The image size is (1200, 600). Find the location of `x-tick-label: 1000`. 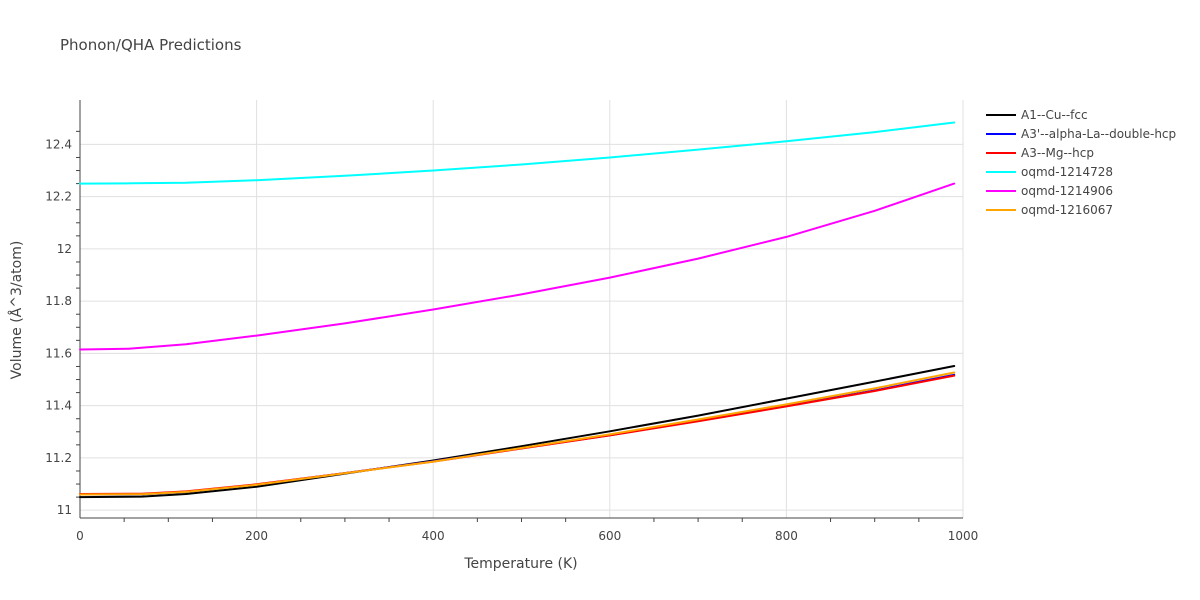

x-tick-label: 1000 is located at coordinates (963, 536).